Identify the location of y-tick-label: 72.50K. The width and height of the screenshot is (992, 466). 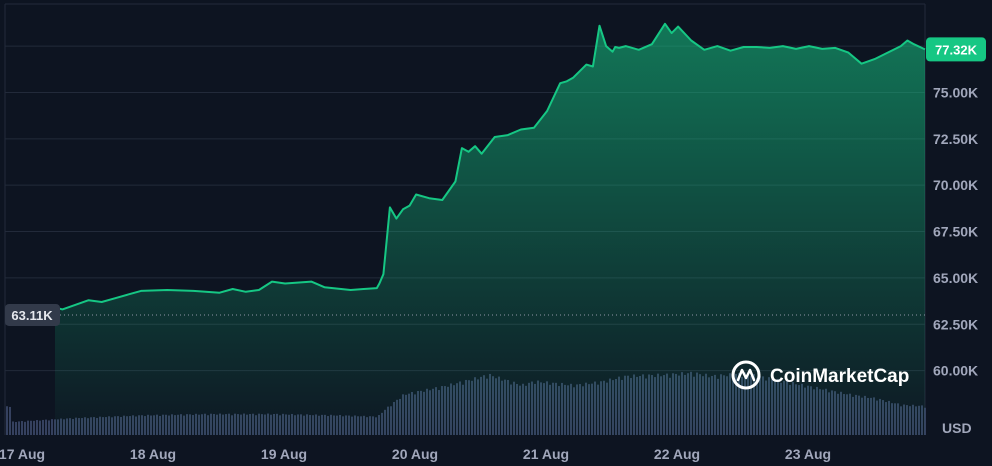
(955, 139).